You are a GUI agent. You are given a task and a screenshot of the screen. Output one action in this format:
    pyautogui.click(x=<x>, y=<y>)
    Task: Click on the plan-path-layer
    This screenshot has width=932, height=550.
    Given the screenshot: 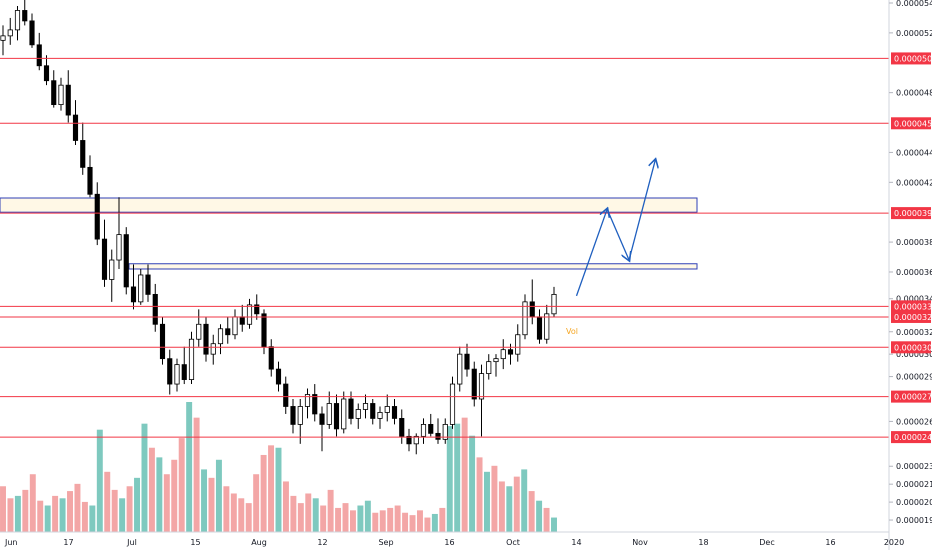 What is the action you would take?
    pyautogui.click(x=615, y=228)
    